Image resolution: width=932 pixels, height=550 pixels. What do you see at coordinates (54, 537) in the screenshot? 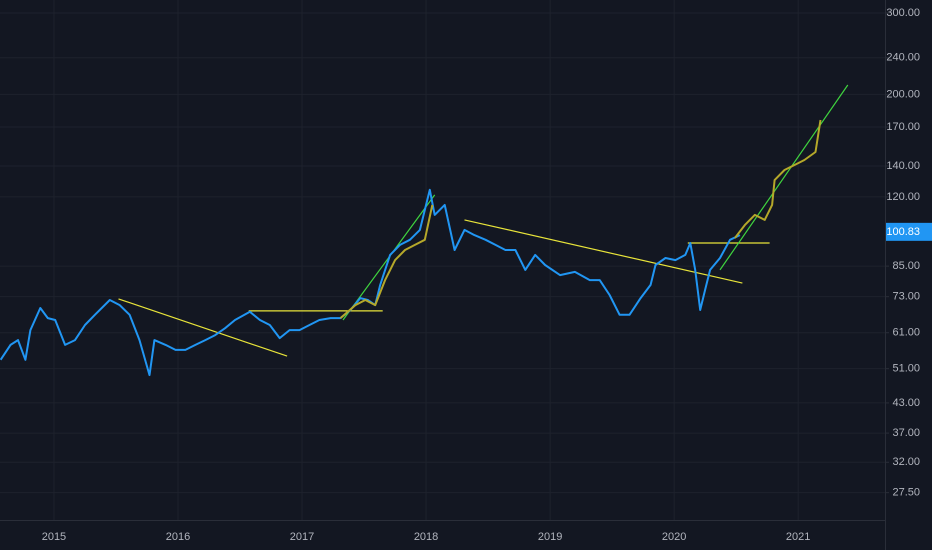
I see `x-tick-label: 2015` at bounding box center [54, 537].